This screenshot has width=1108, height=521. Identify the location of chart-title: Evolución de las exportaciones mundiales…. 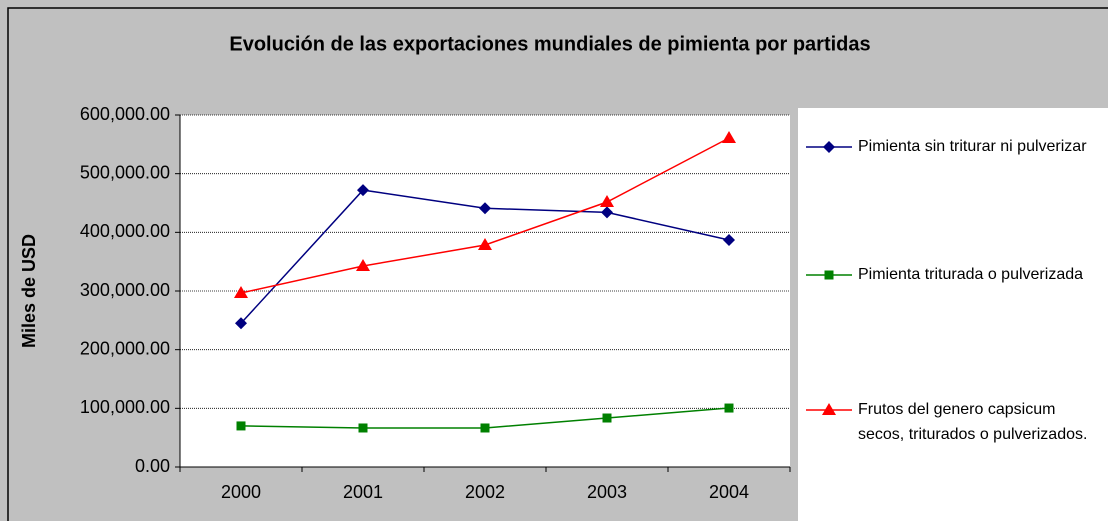
(549, 44).